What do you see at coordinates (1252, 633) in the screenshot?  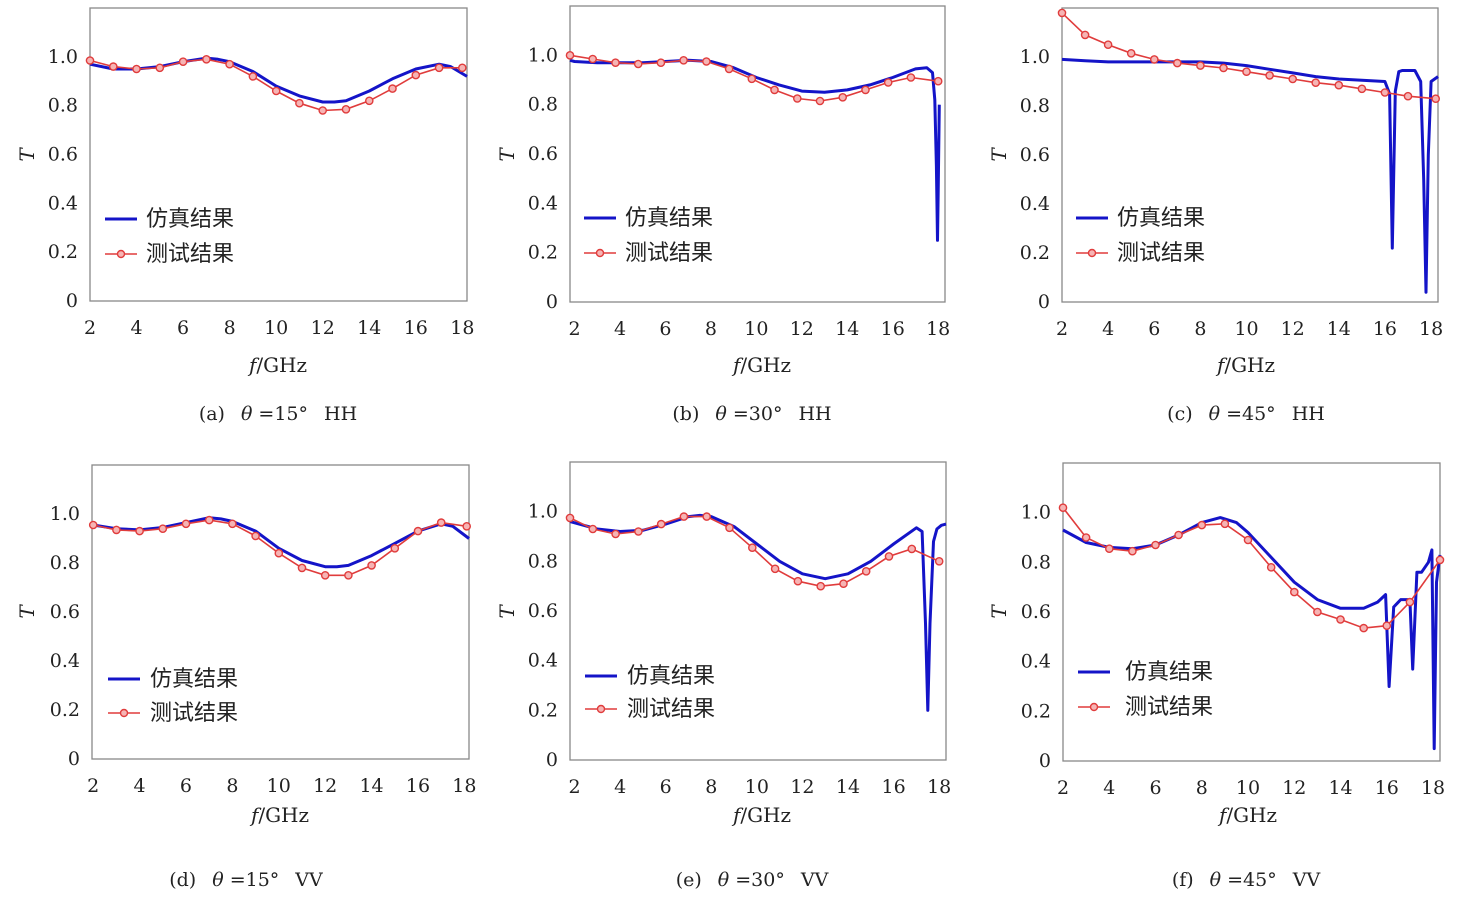 I see `series-line-simulation` at bounding box center [1252, 633].